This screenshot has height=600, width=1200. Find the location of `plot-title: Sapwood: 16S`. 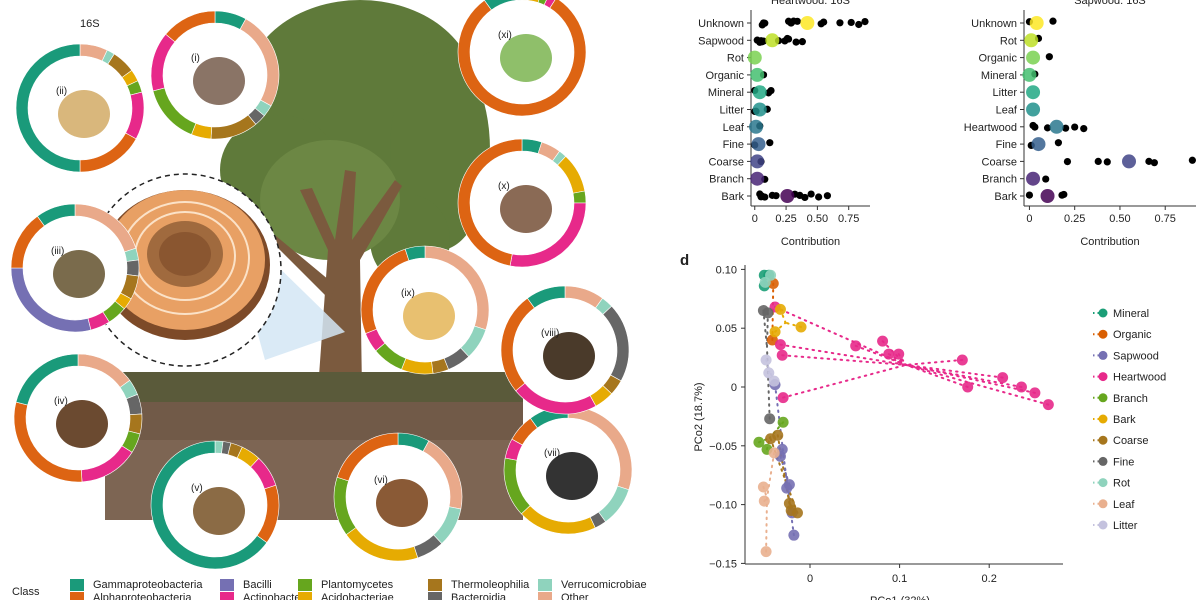

plot-title: Sapwood: 16S is located at coordinates (1110, 3).